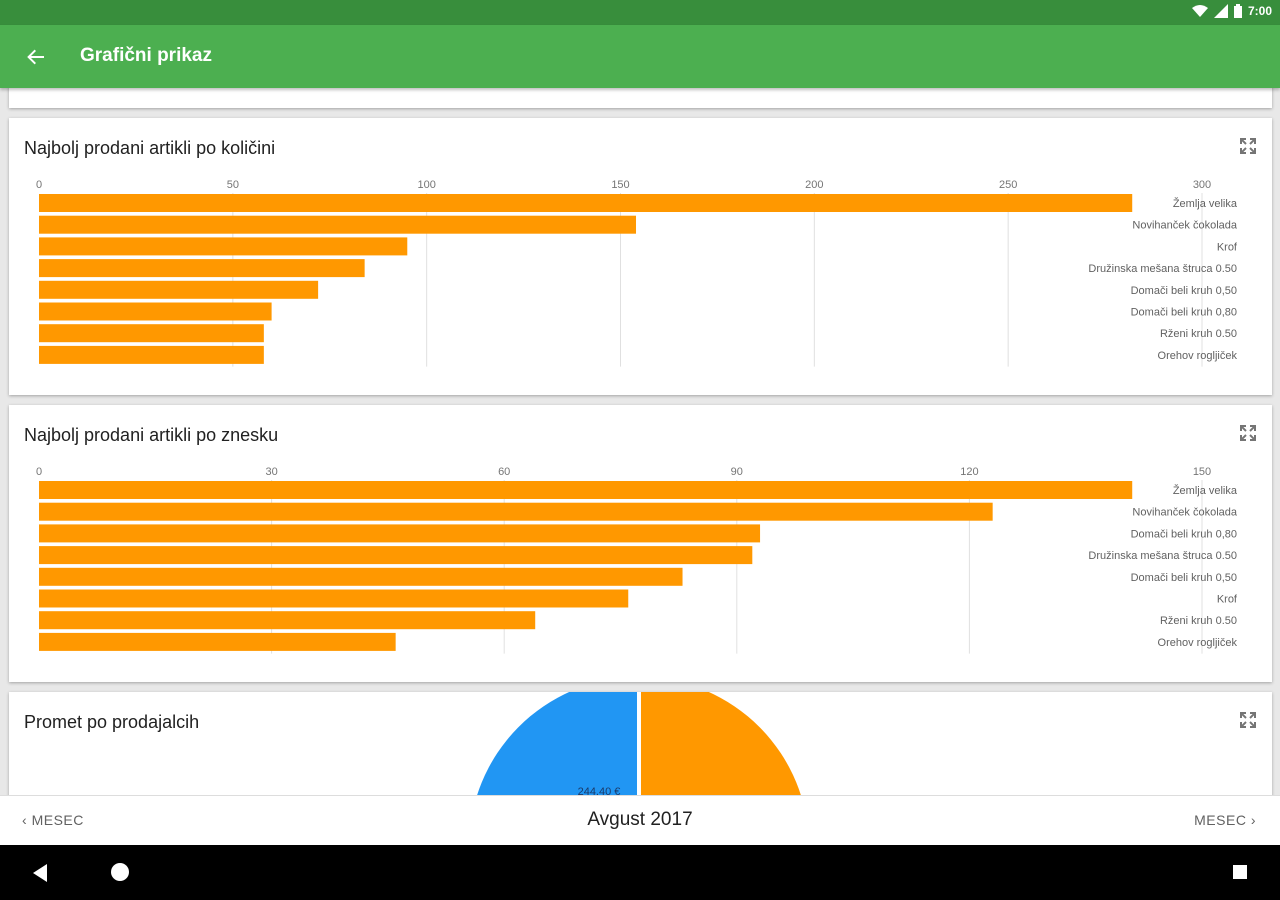 The height and width of the screenshot is (900, 1280). What do you see at coordinates (40, 873) in the screenshot?
I see `system-back-icon` at bounding box center [40, 873].